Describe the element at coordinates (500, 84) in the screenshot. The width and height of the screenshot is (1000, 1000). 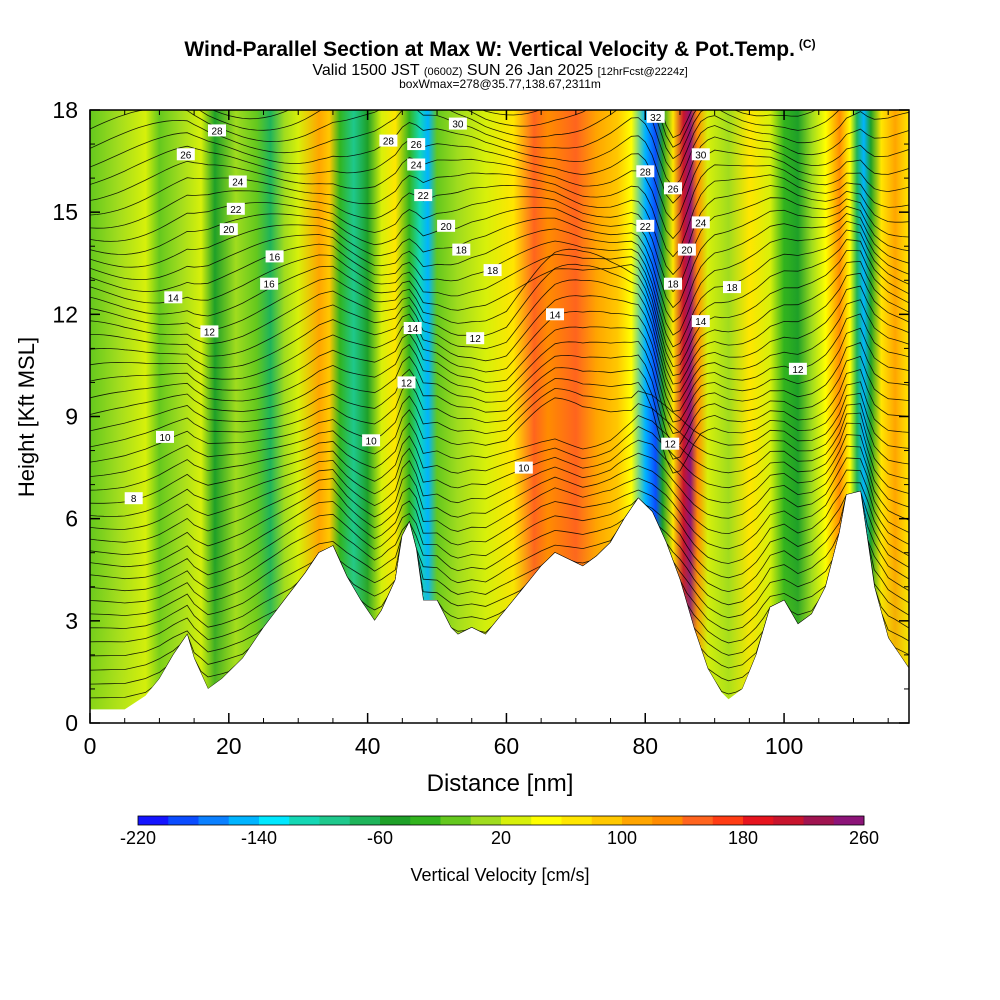
I see `box-max-info: boxWmax=278@35.77,138.67,2311m` at that location.